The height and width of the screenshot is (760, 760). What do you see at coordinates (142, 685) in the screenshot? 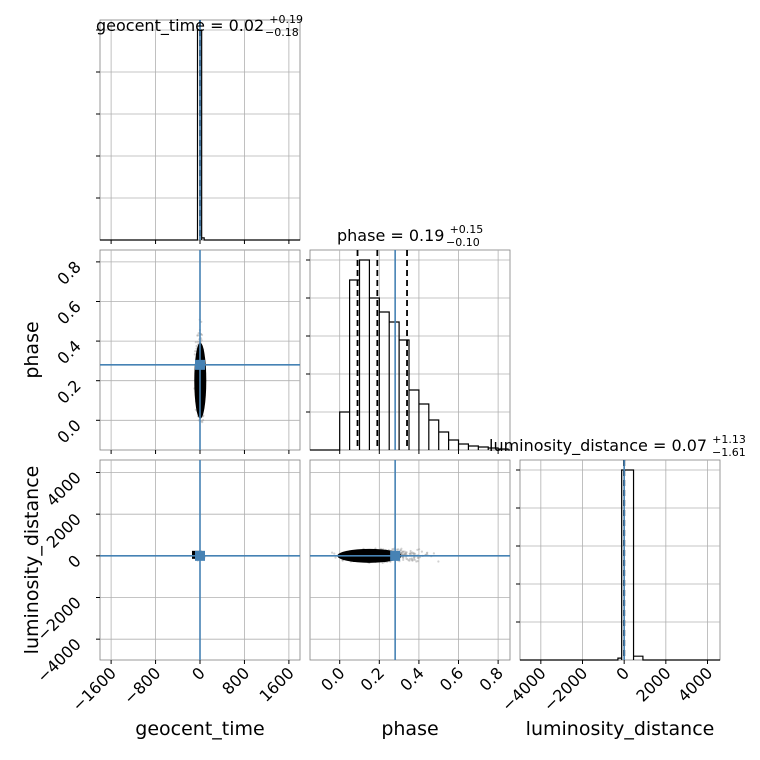
I see `xtick-label-geocent_time-1: −800` at bounding box center [142, 685].